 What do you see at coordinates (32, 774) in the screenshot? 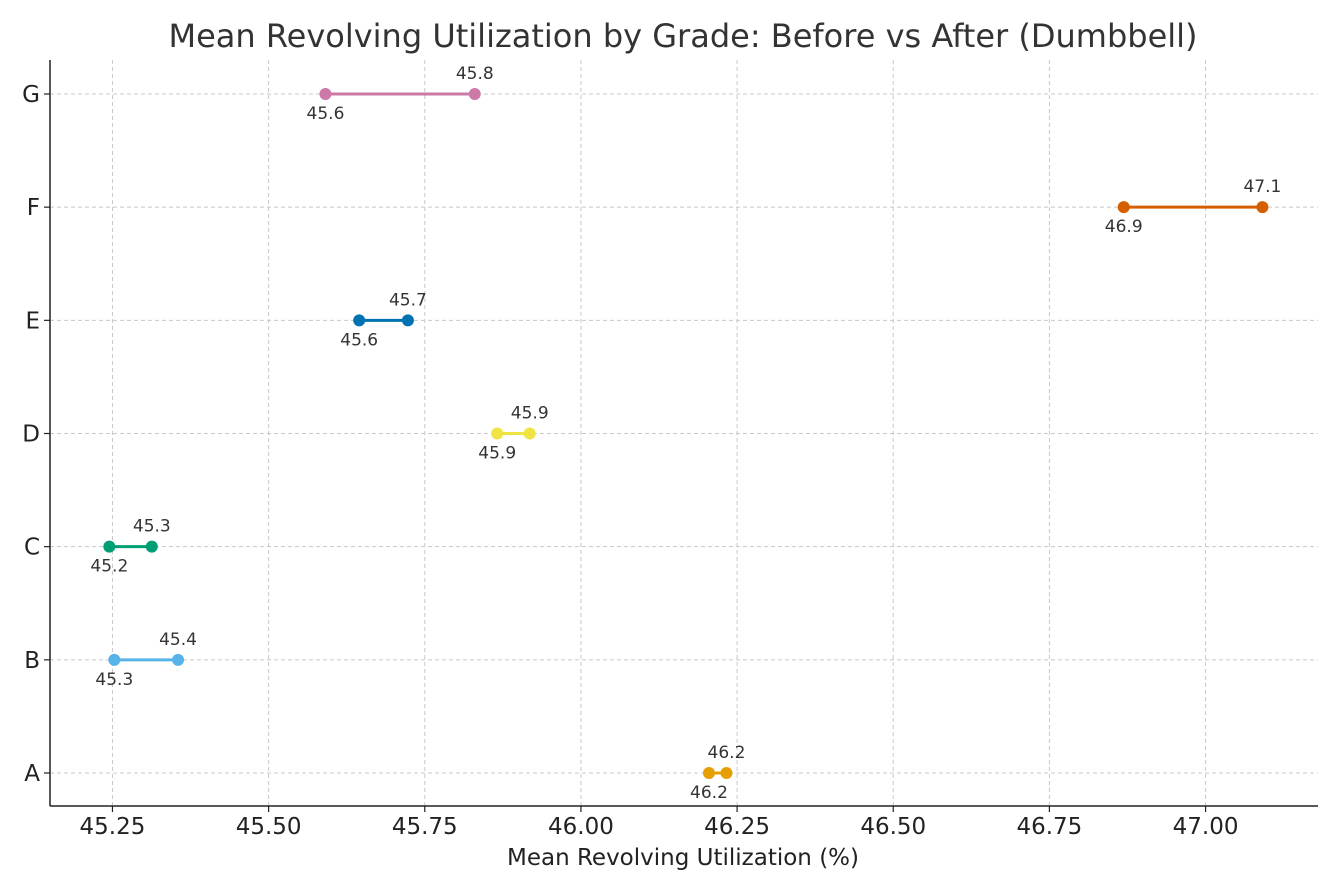
I see `y-tick-label: A` at bounding box center [32, 774].